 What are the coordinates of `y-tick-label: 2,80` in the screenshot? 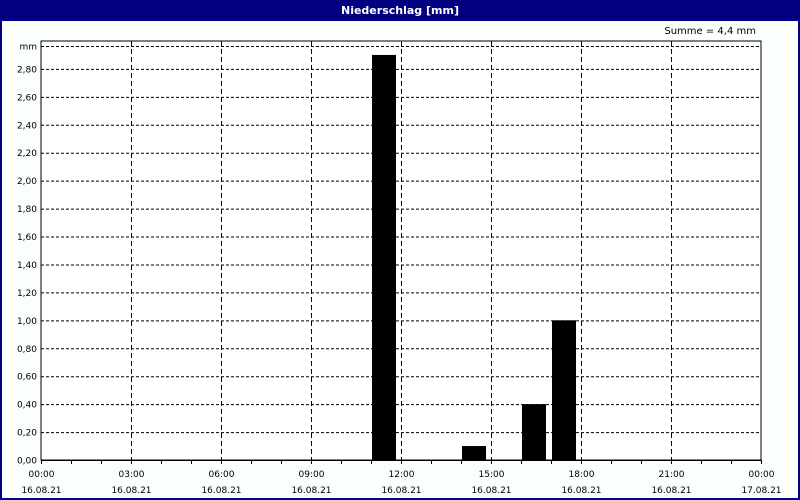 It's located at (27, 70).